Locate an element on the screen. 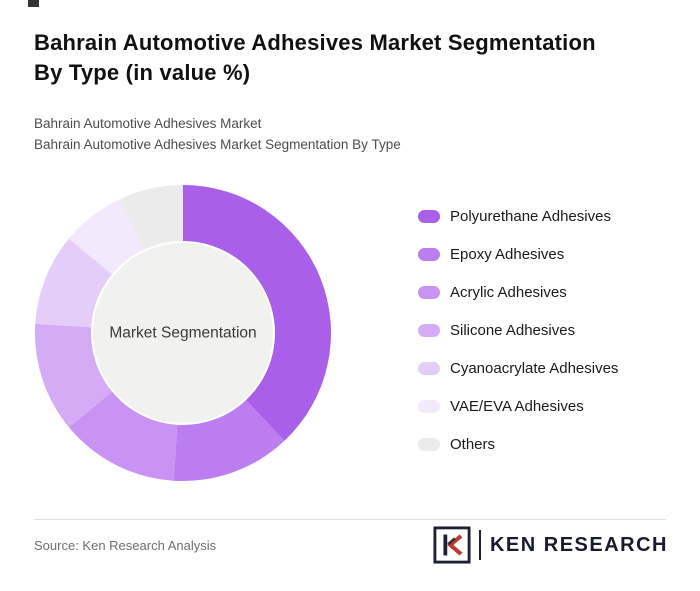  legend-item: Silicone Adhesives is located at coordinates (518, 330).